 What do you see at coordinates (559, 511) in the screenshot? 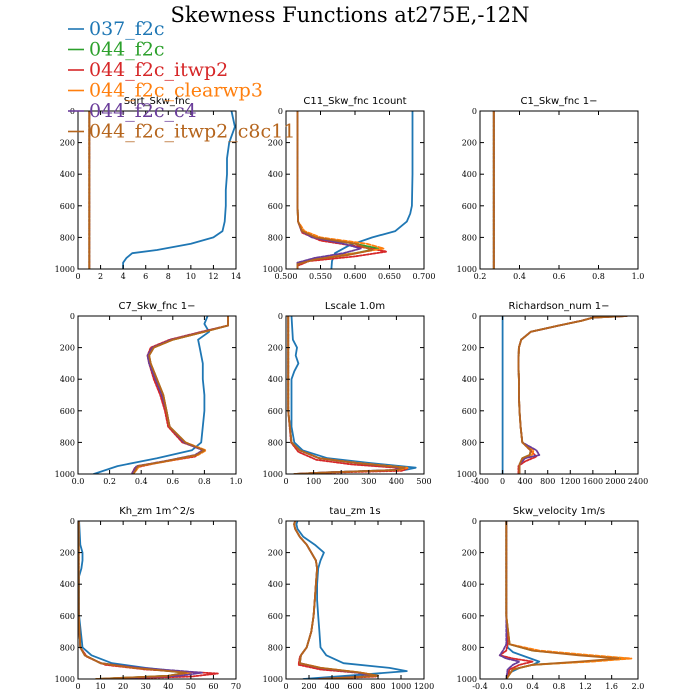
I see `panel-title: Skw_velocity 1m/s` at bounding box center [559, 511].